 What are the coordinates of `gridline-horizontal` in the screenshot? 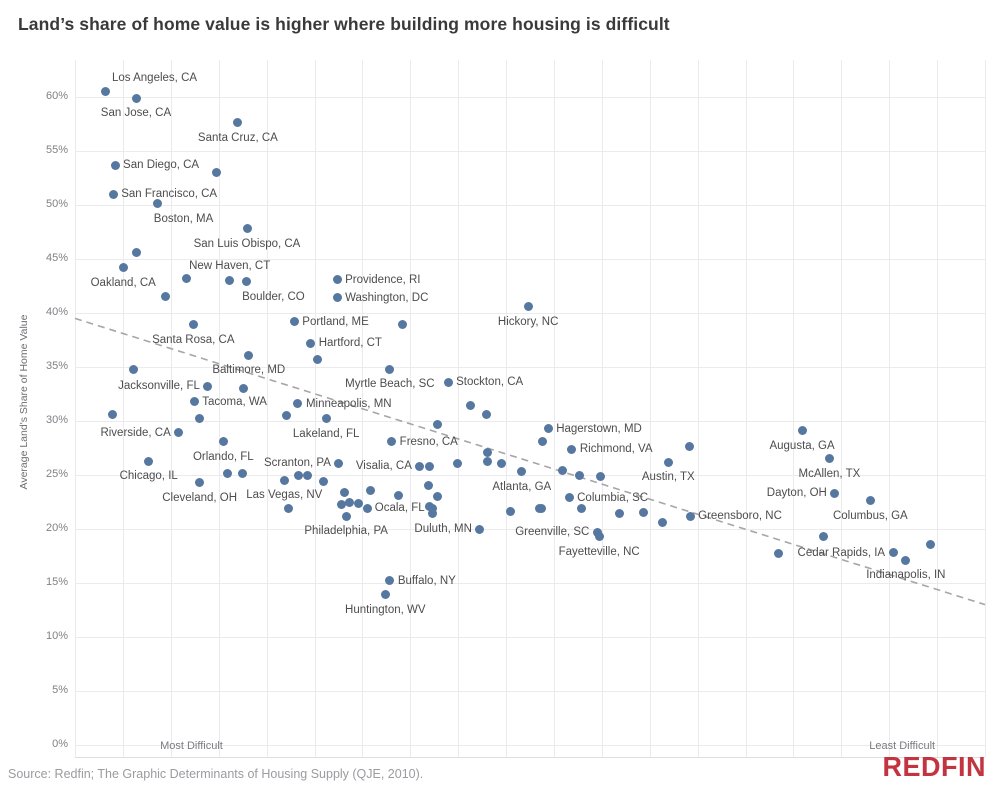 It's located at (530, 637).